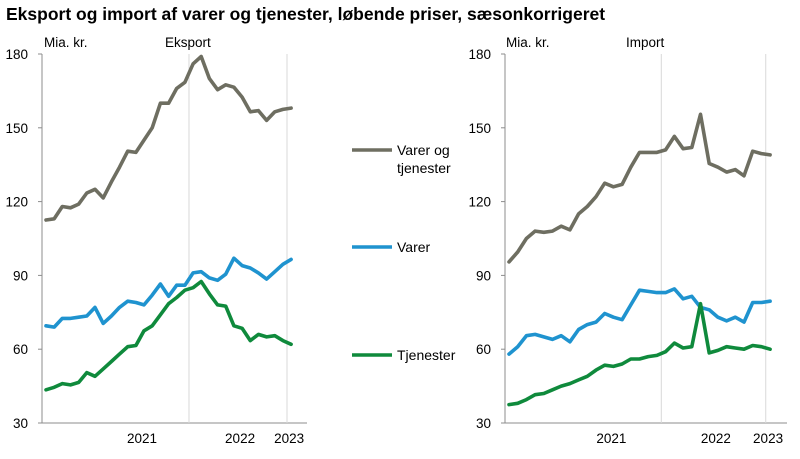  What do you see at coordinates (639, 188) in the screenshot?
I see `import-series-varer-og-tjenester` at bounding box center [639, 188].